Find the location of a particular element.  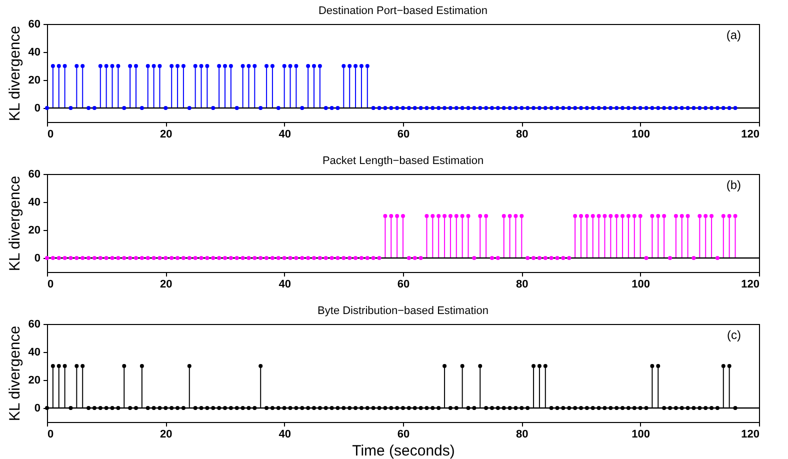

chart-title: Byte Distribution−based Estimation is located at coordinates (403, 311).